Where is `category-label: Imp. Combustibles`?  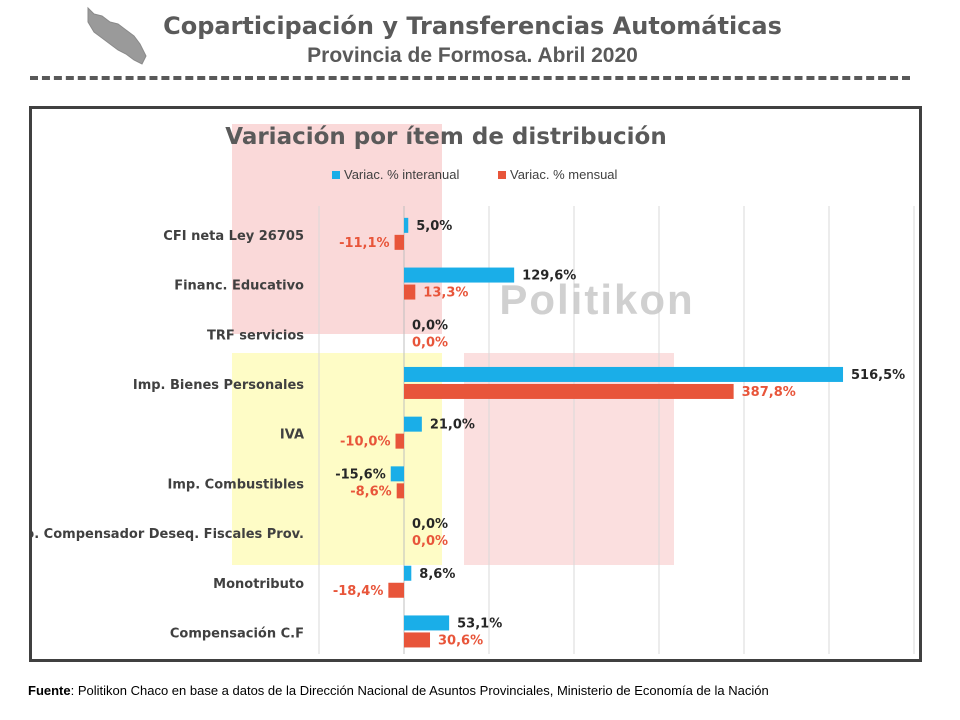 category-label: Imp. Combustibles is located at coordinates (236, 484).